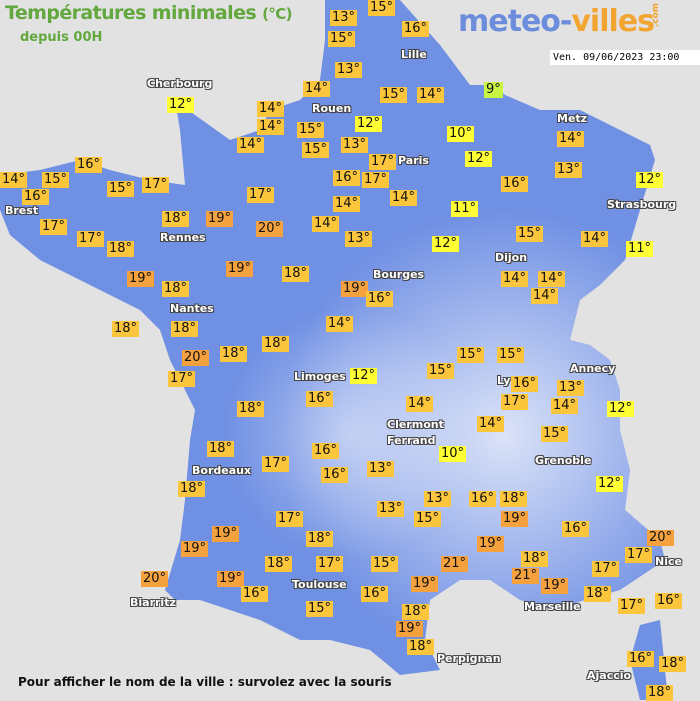 This screenshot has width=700, height=701. Describe the element at coordinates (572, 118) in the screenshot. I see `city-label: Metz` at that location.